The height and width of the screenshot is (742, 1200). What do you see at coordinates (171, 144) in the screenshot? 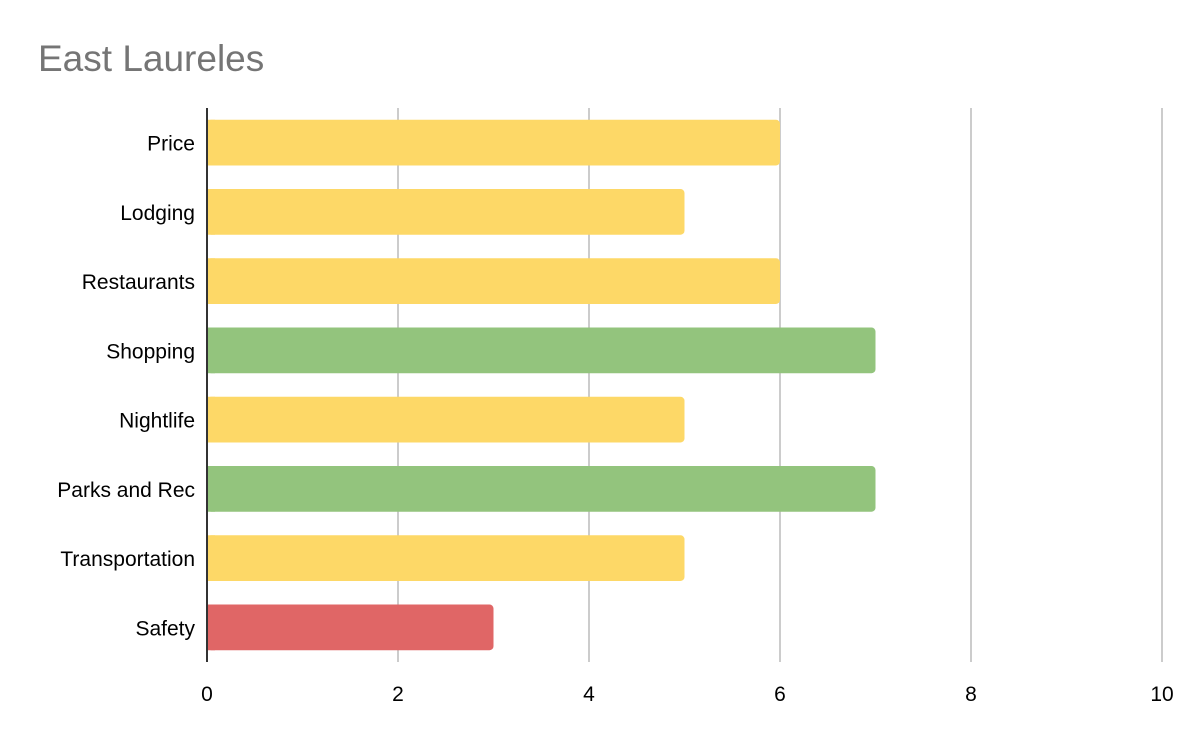
I see `category-label: Price` at bounding box center [171, 144].